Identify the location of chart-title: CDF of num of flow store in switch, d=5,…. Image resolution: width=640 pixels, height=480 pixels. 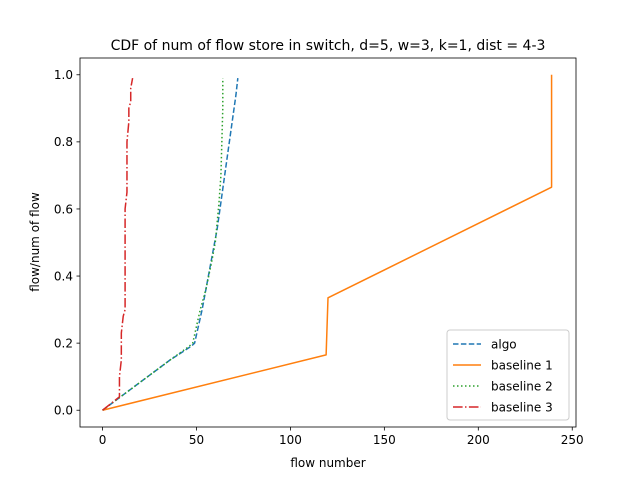
(328, 46).